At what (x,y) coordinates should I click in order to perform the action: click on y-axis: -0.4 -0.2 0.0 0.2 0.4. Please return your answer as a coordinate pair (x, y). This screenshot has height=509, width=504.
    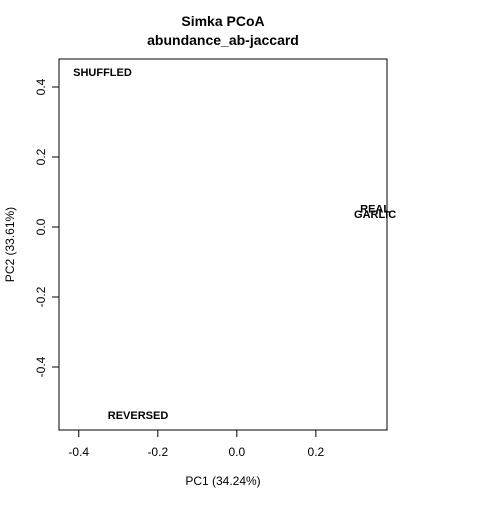
    Looking at the image, I should click on (47, 227).